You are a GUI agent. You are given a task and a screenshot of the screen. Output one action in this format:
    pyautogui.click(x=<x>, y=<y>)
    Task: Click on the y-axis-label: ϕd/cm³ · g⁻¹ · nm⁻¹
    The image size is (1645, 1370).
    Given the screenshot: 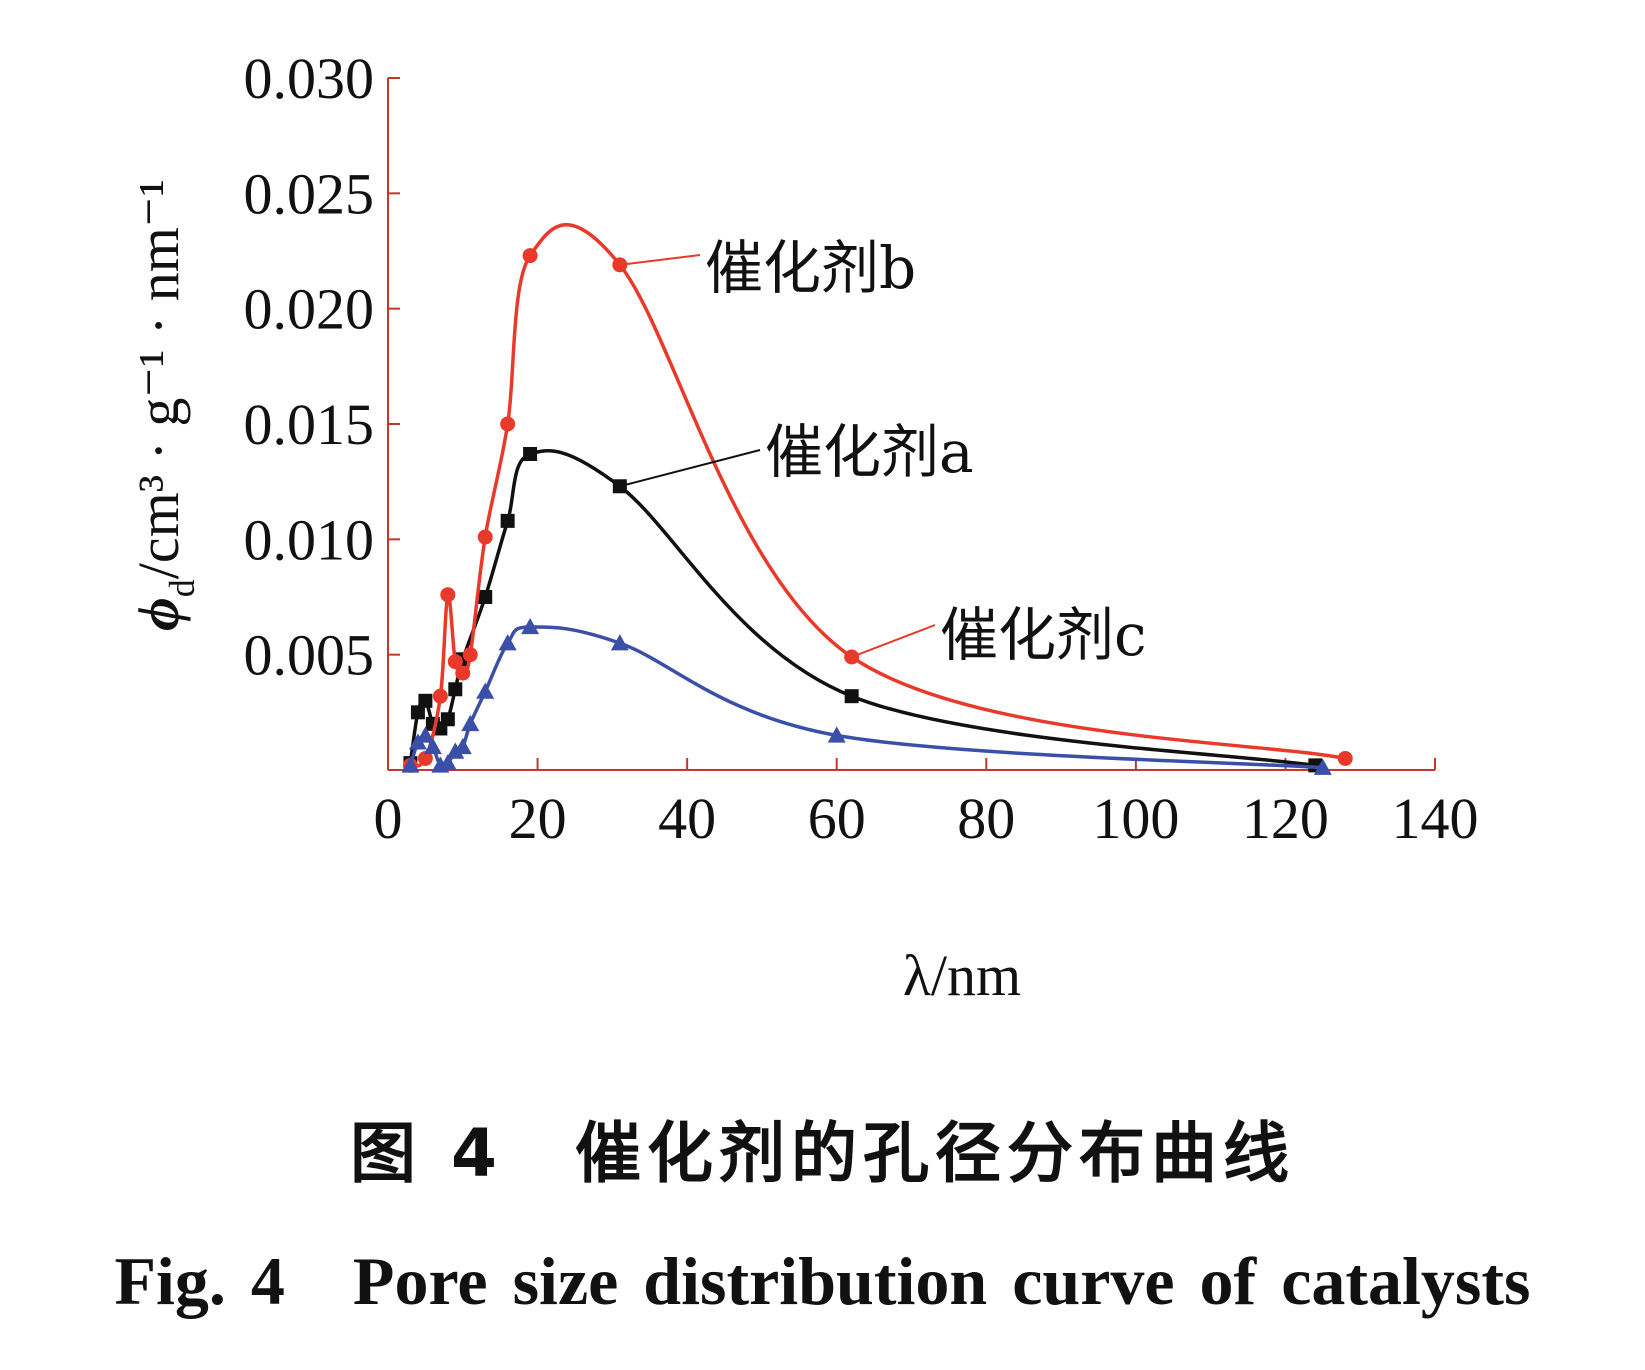 What is the action you would take?
    pyautogui.click(x=164, y=405)
    